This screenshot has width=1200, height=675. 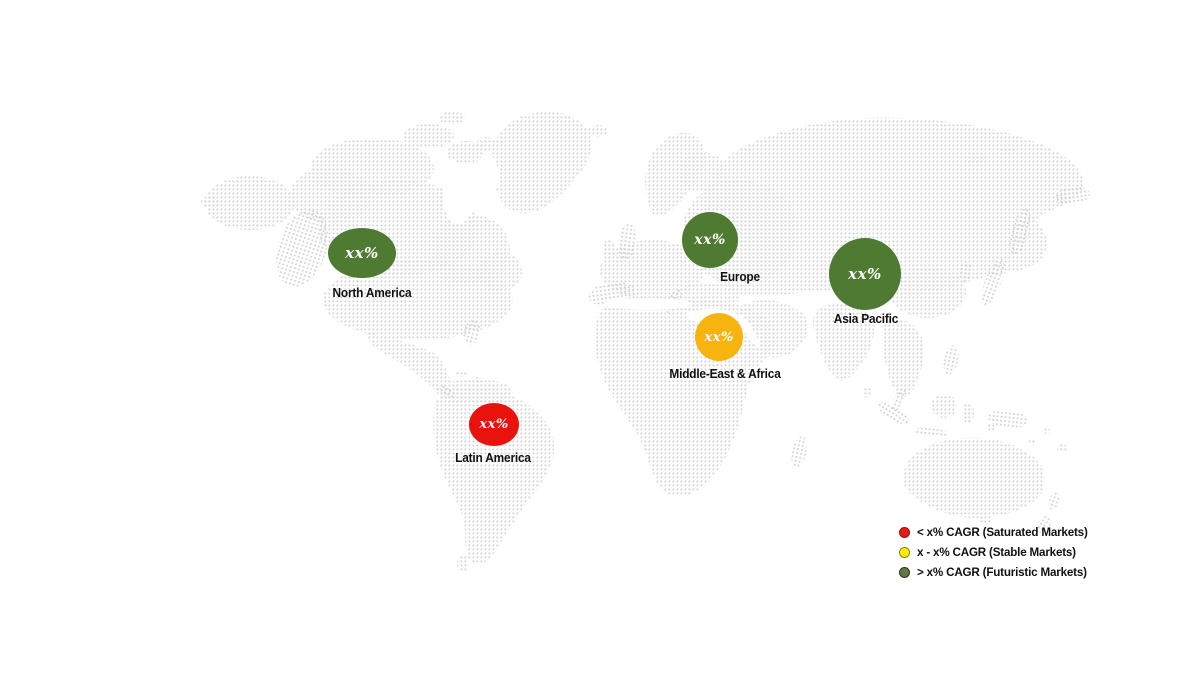 What do you see at coordinates (749, 331) in the screenshot?
I see `sea-red-sea` at bounding box center [749, 331].